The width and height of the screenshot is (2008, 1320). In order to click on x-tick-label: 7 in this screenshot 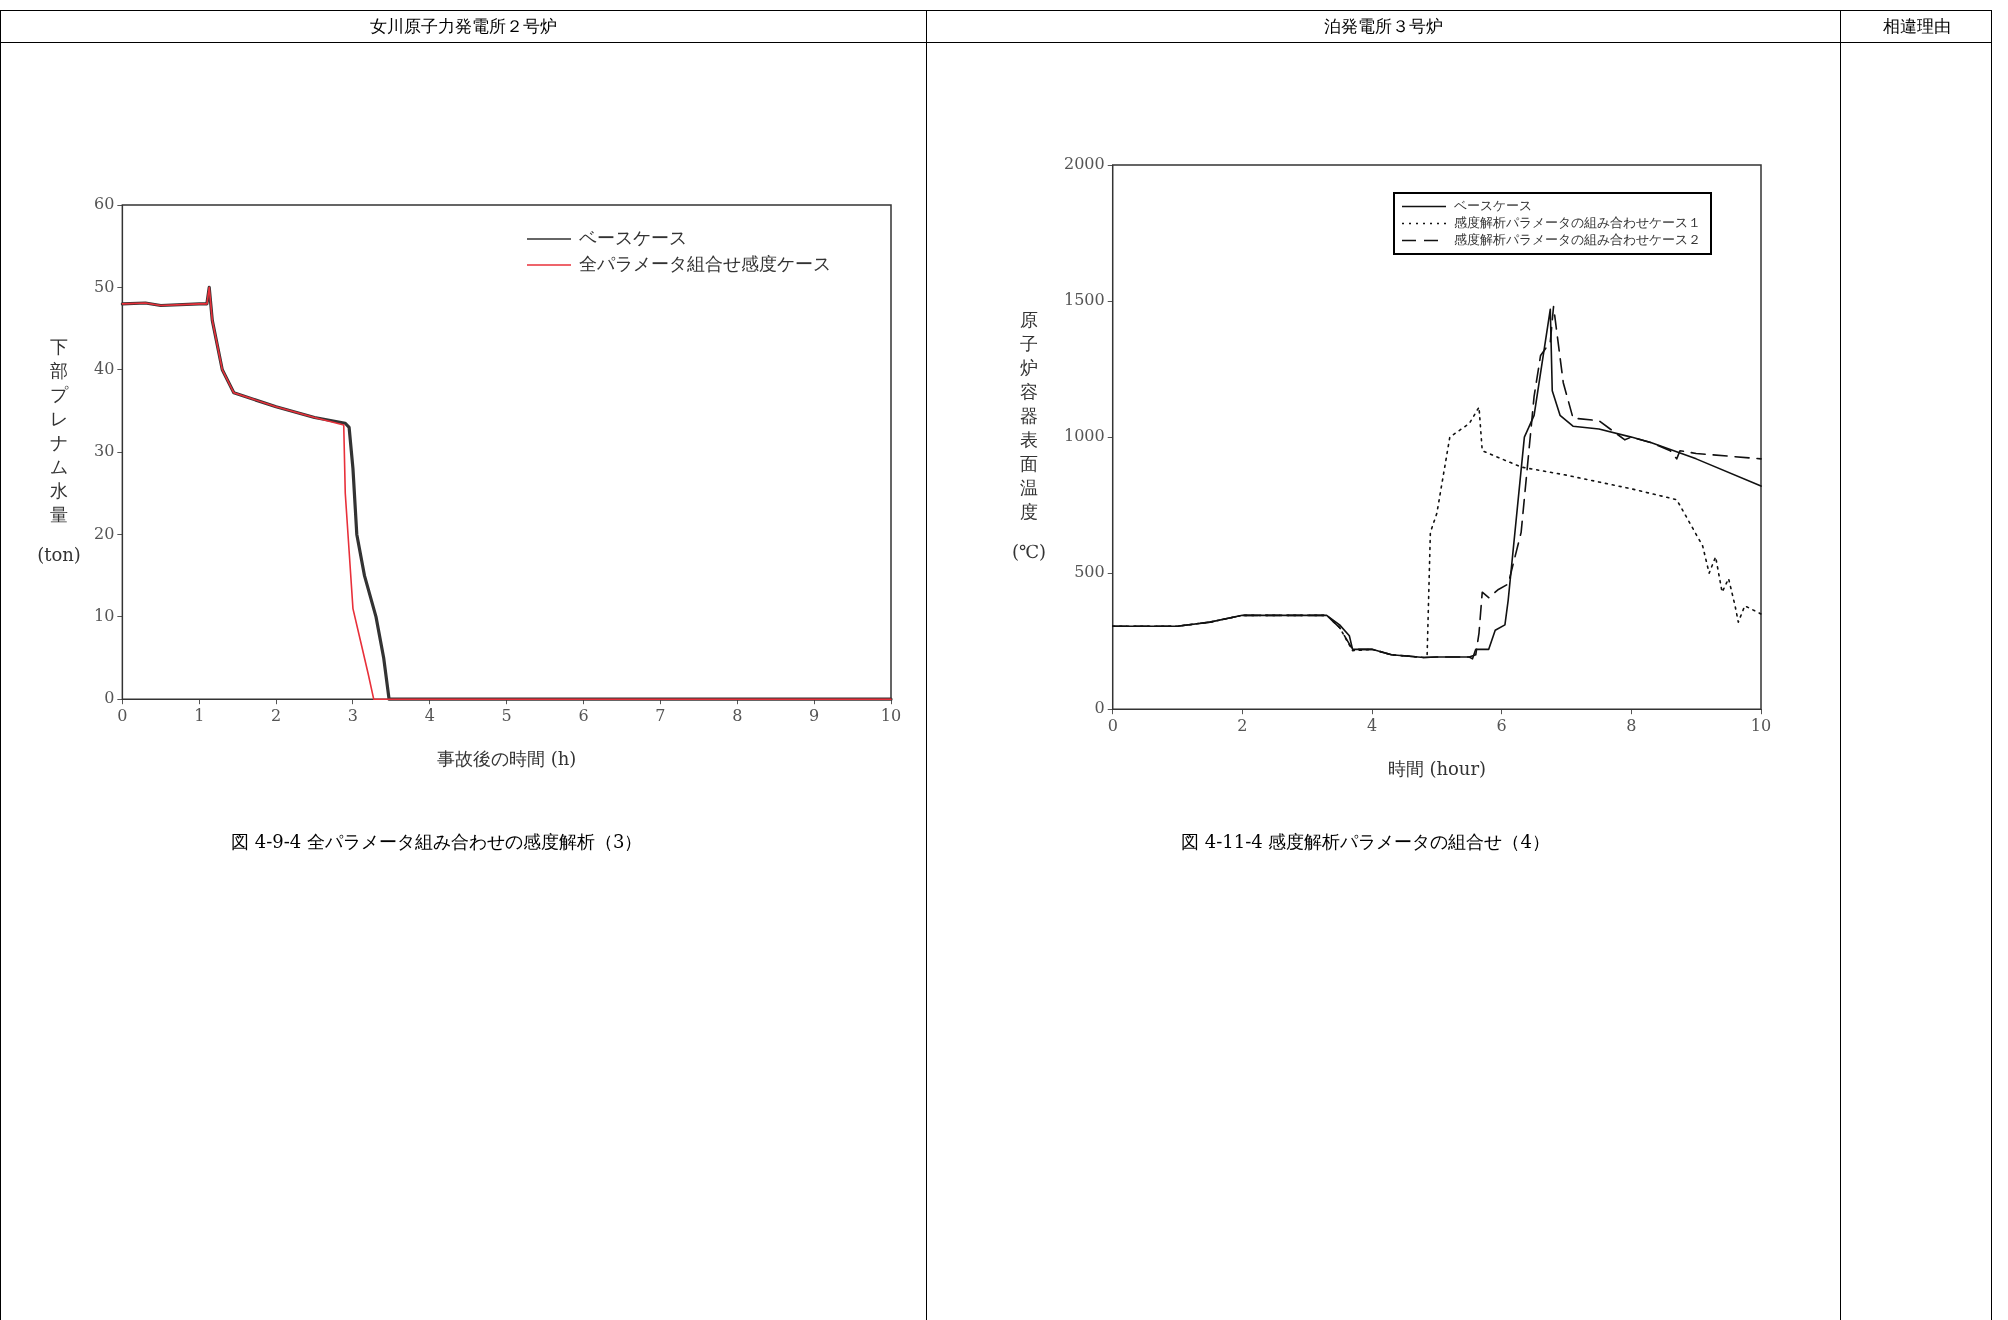, I will do `click(660, 715)`.